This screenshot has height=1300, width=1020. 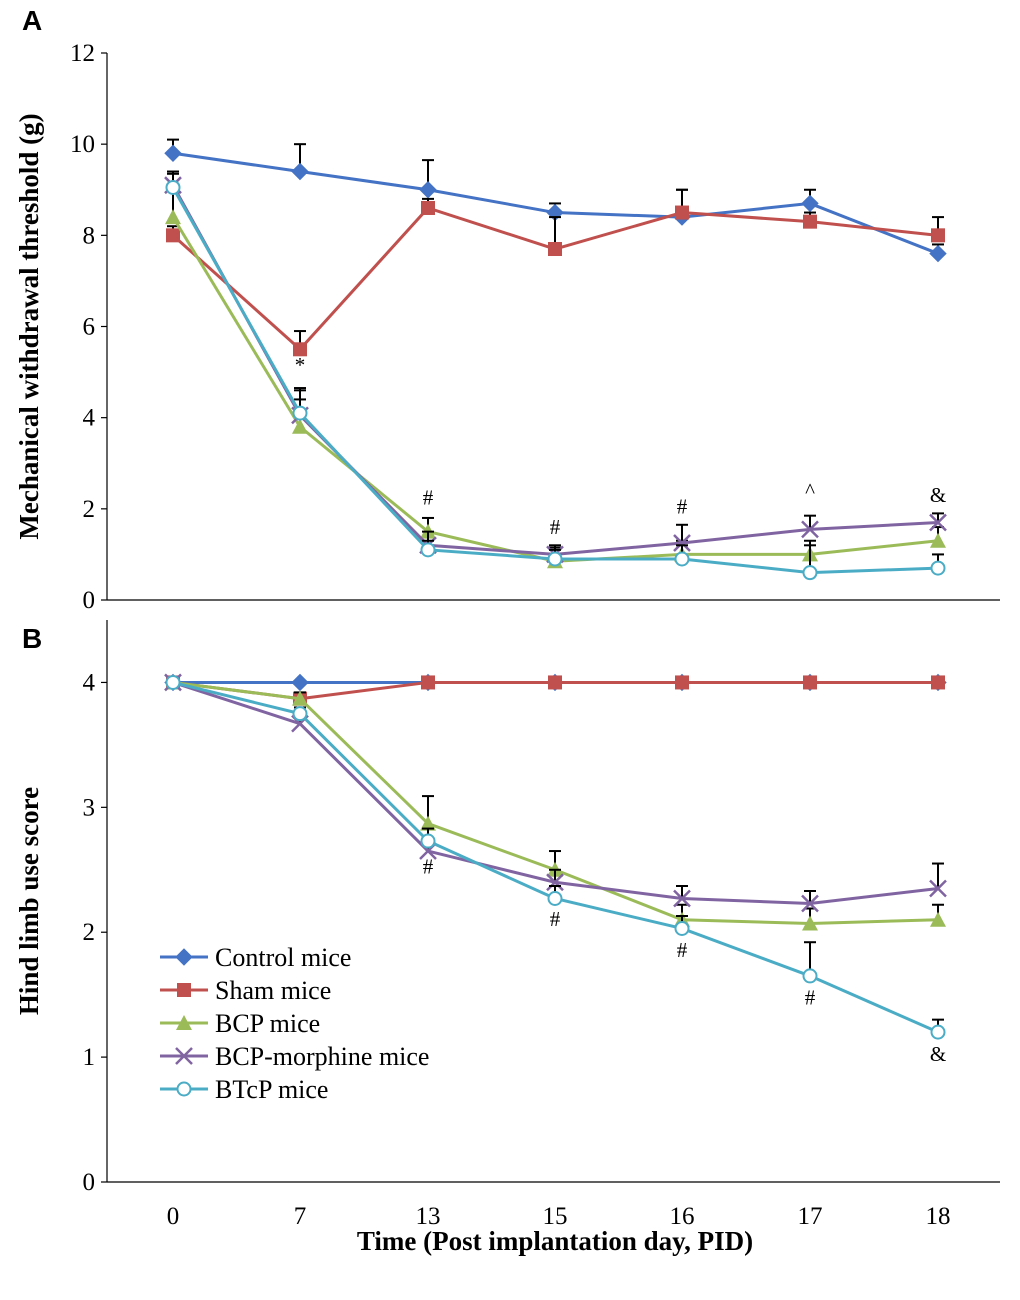 I want to click on legend-marker-stroke, so click(x=184, y=1056).